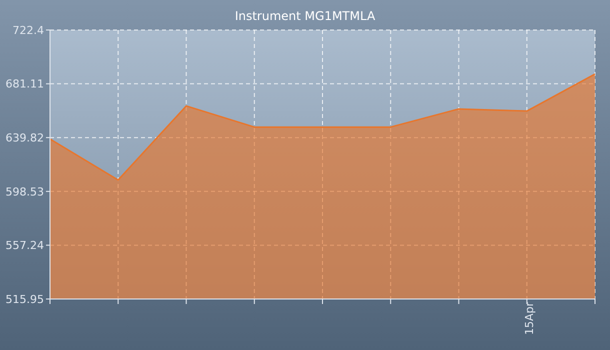 The width and height of the screenshot is (610, 350). Describe the element at coordinates (25, 299) in the screenshot. I see `y-tick-label: 515.95` at that location.